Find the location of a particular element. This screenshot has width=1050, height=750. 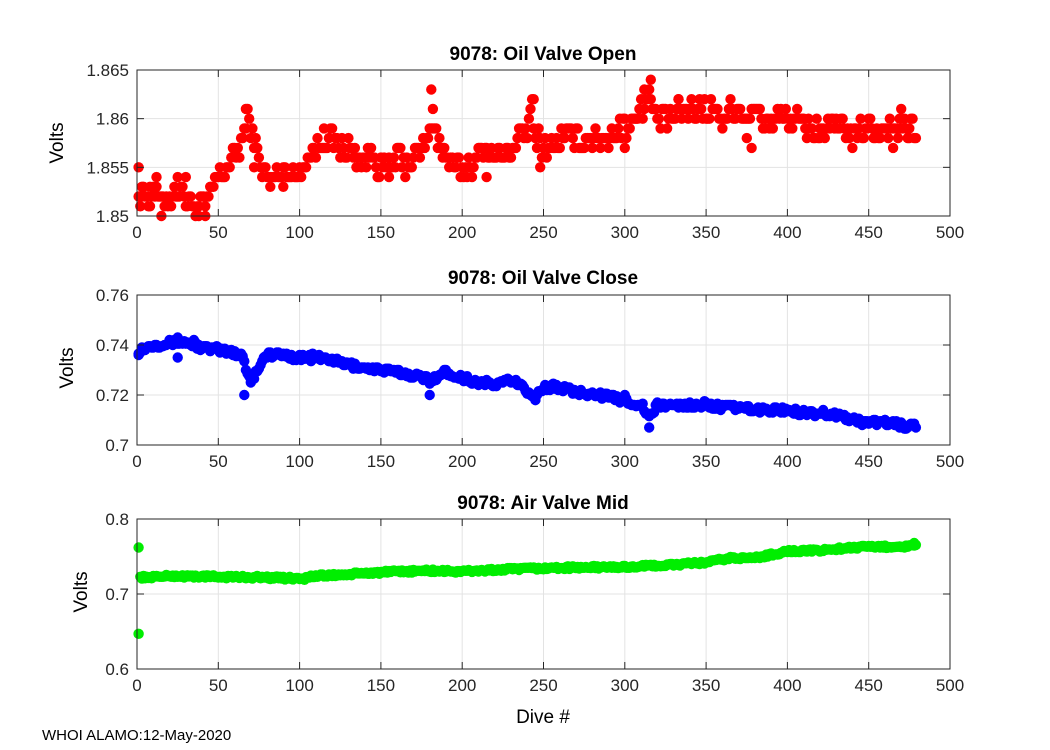

y-tick-label: 0.6 is located at coordinates (117, 669).